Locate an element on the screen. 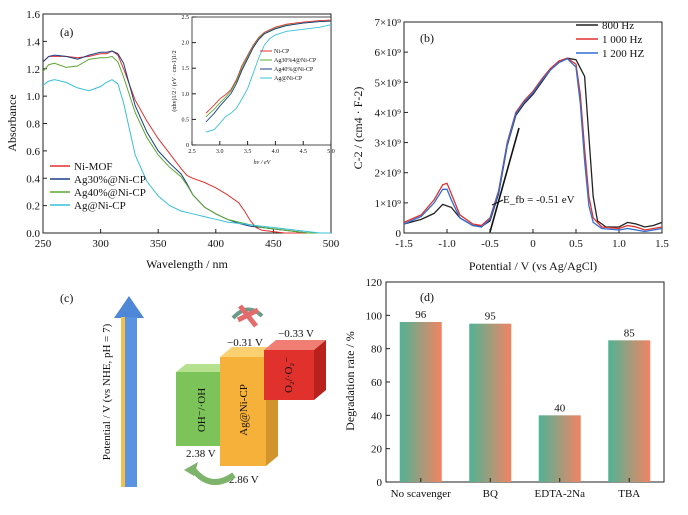  panel-b-legend: 800 Hz 1 000 Hz 1 200 HZ is located at coordinates (610, 40).